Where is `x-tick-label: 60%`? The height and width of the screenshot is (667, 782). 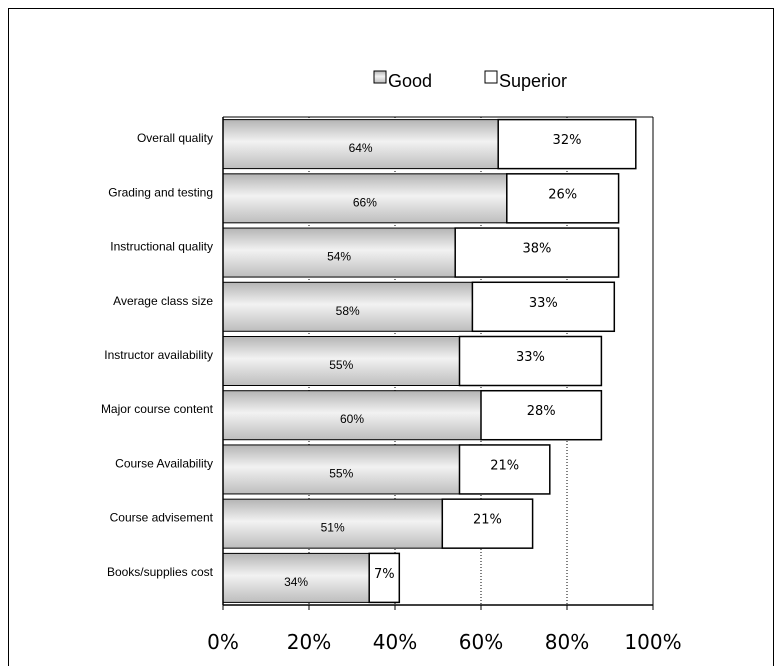
x-tick-label: 60% is located at coordinates (481, 642).